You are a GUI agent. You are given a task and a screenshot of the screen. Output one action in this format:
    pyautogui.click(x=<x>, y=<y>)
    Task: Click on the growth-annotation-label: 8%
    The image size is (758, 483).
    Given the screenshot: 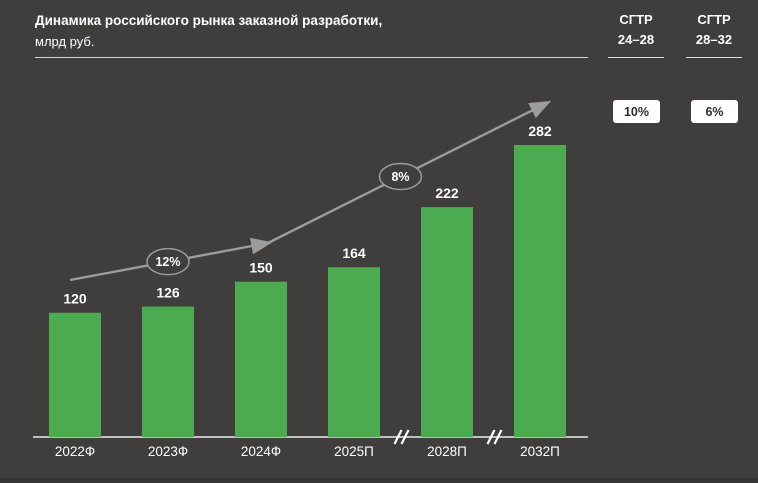 What is the action you would take?
    pyautogui.click(x=400, y=177)
    